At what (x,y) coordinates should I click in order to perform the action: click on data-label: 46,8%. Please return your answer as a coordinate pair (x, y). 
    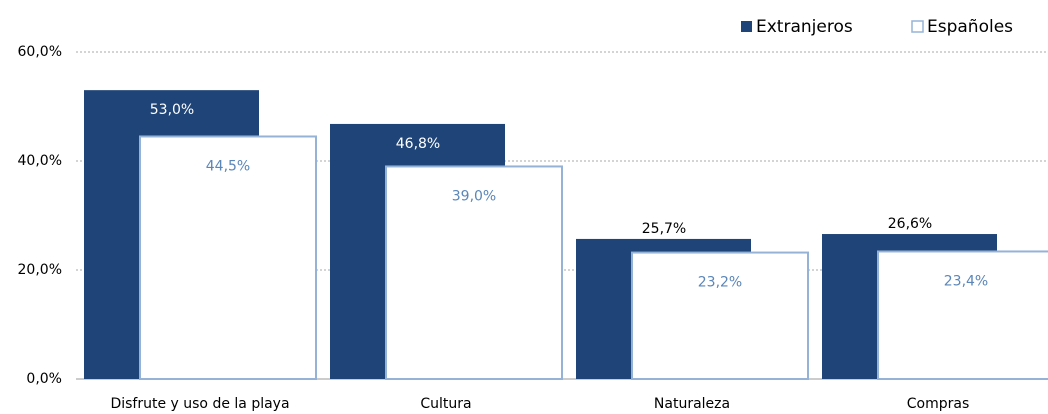
    Looking at the image, I should click on (418, 144).